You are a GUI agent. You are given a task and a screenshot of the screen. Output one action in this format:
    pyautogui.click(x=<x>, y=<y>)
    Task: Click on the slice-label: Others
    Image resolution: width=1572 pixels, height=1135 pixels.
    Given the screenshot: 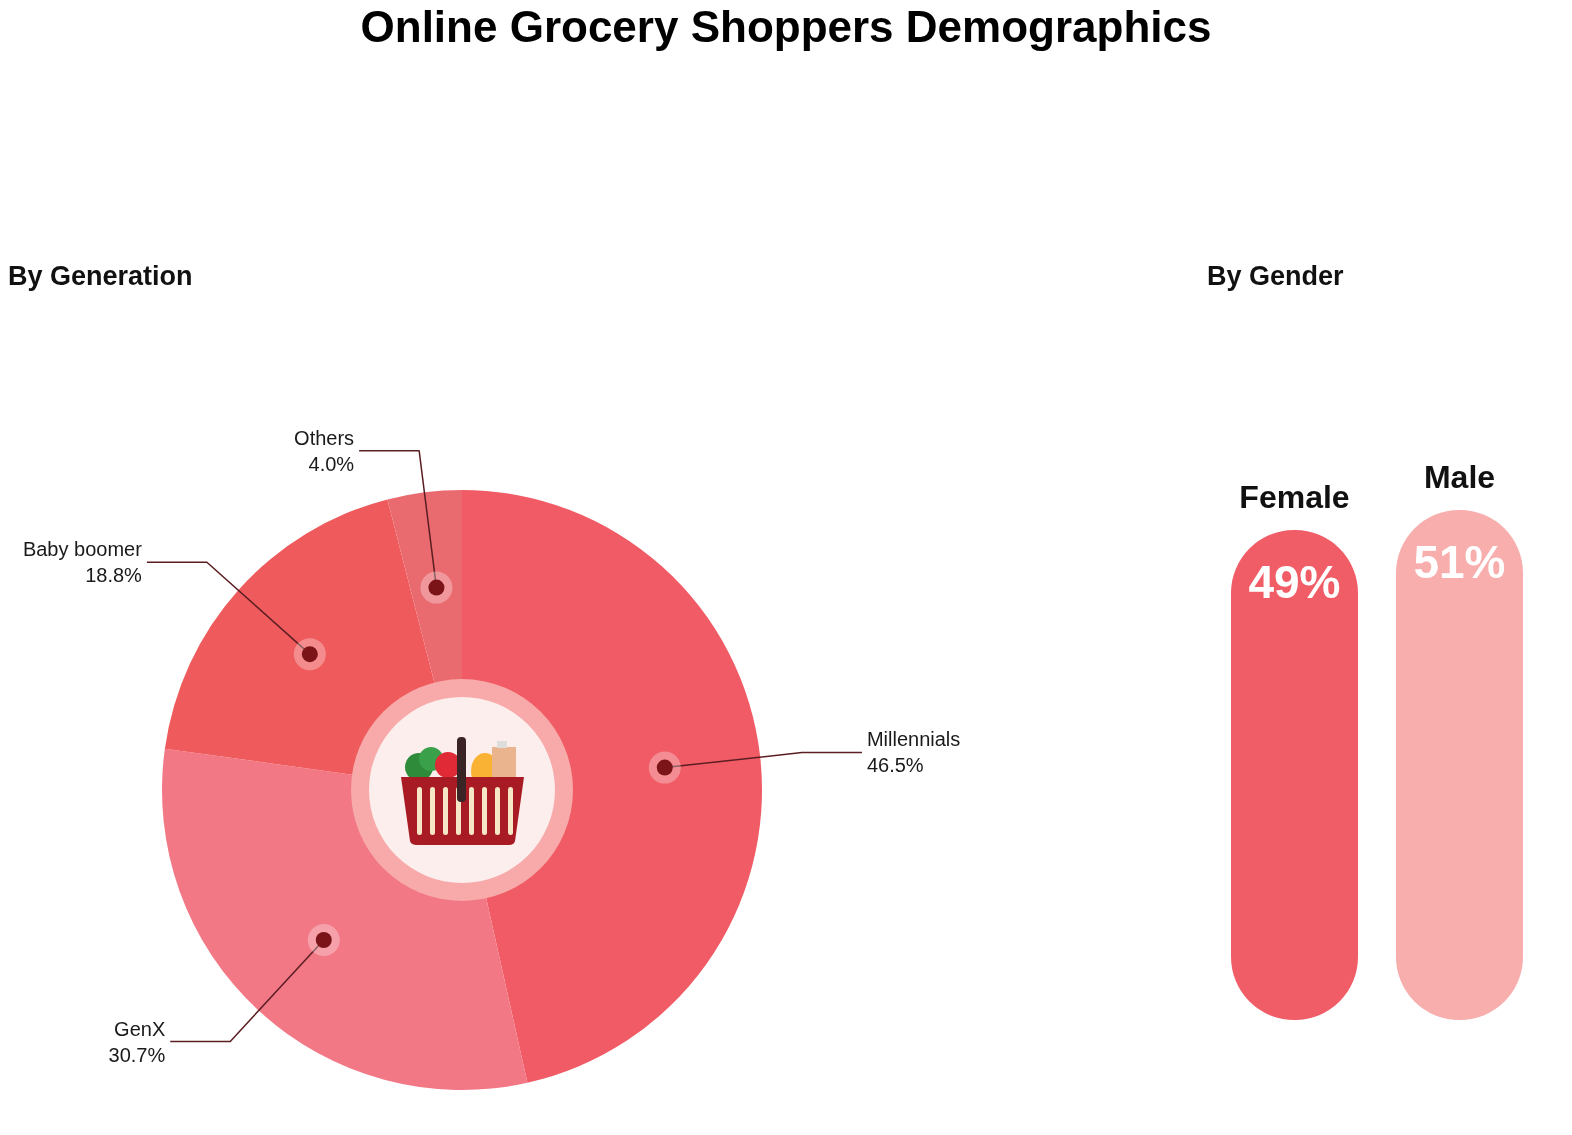 What is the action you would take?
    pyautogui.click(x=324, y=437)
    